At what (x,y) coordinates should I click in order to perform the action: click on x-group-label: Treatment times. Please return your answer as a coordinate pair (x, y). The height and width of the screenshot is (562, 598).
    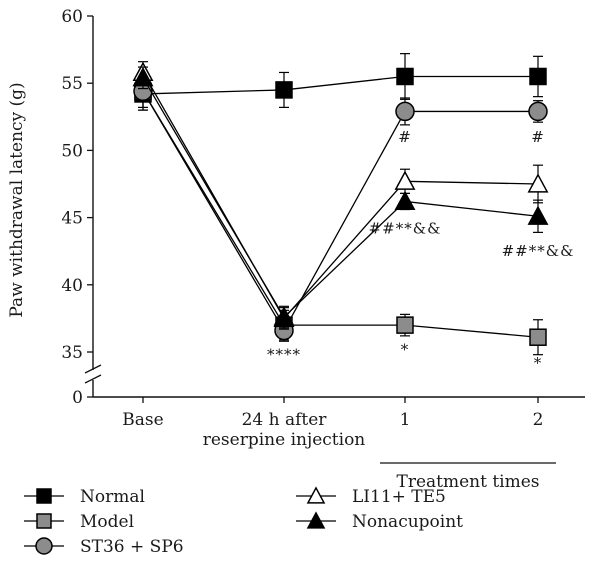
    Looking at the image, I should click on (467, 482).